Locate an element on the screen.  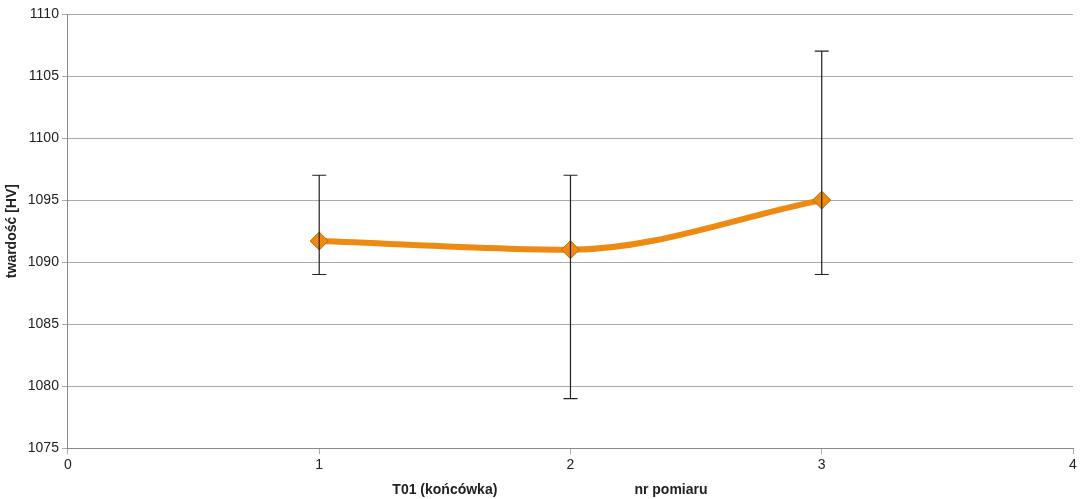
y-tick-label: 1110 is located at coordinates (44, 12).